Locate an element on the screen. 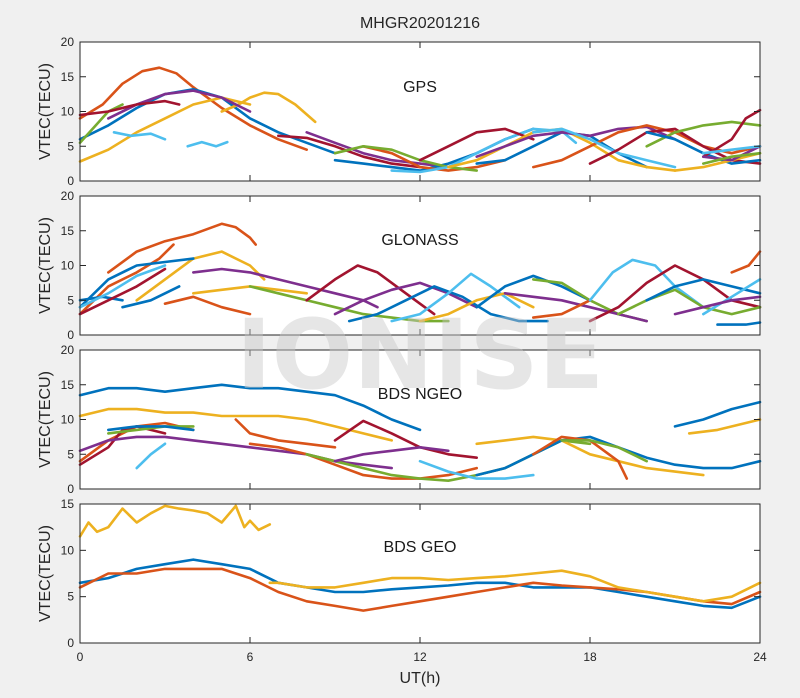 The height and width of the screenshot is (698, 800). x-tick-label: 12 is located at coordinates (420, 657).